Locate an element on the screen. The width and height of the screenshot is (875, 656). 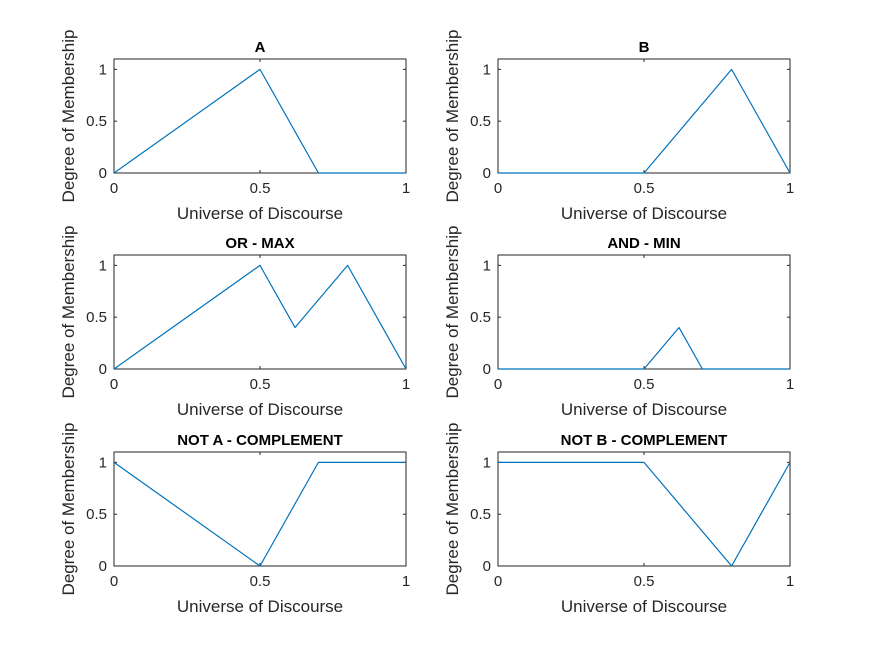
chart-title: A is located at coordinates (260, 47).